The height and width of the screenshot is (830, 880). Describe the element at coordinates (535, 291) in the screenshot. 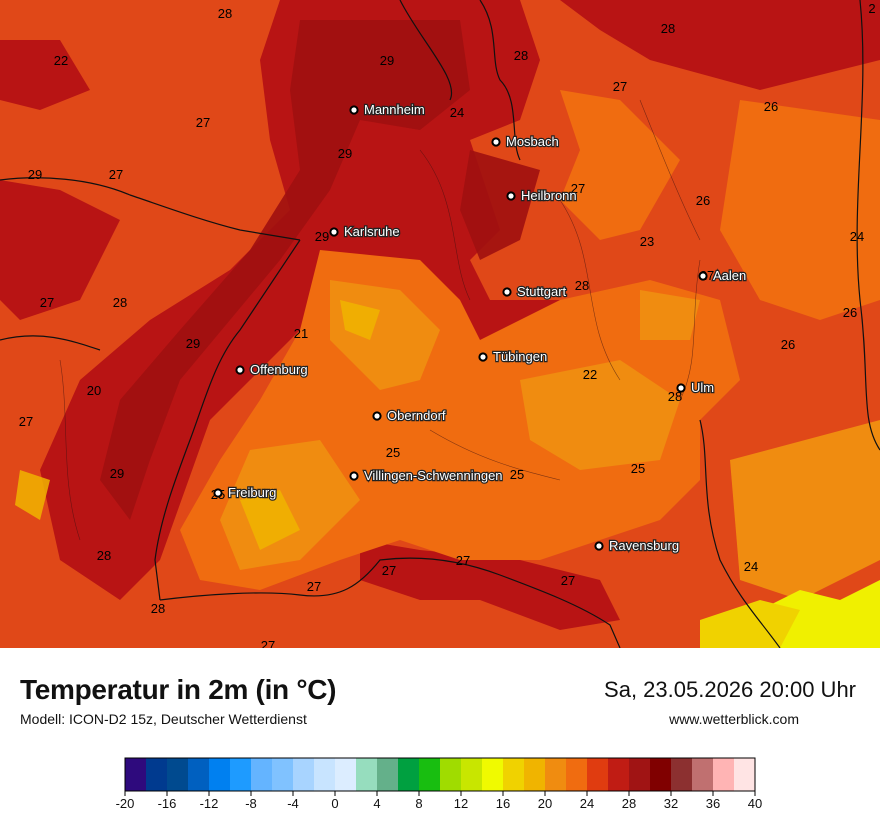

I see `city-stuttgart: Stuttgart` at that location.